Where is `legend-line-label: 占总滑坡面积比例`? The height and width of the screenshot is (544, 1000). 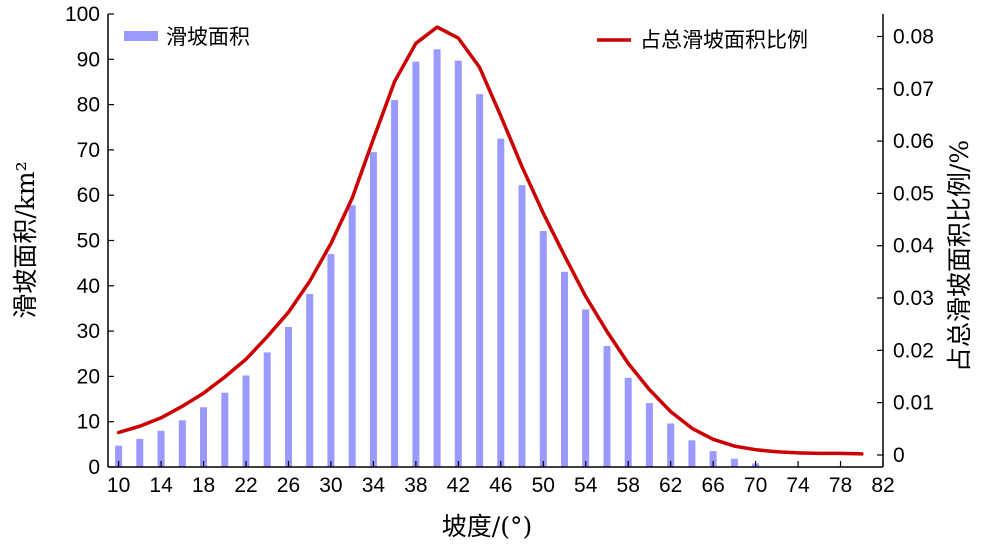
legend-line-label: 占总滑坡面积比例 is located at coordinates (724, 40).